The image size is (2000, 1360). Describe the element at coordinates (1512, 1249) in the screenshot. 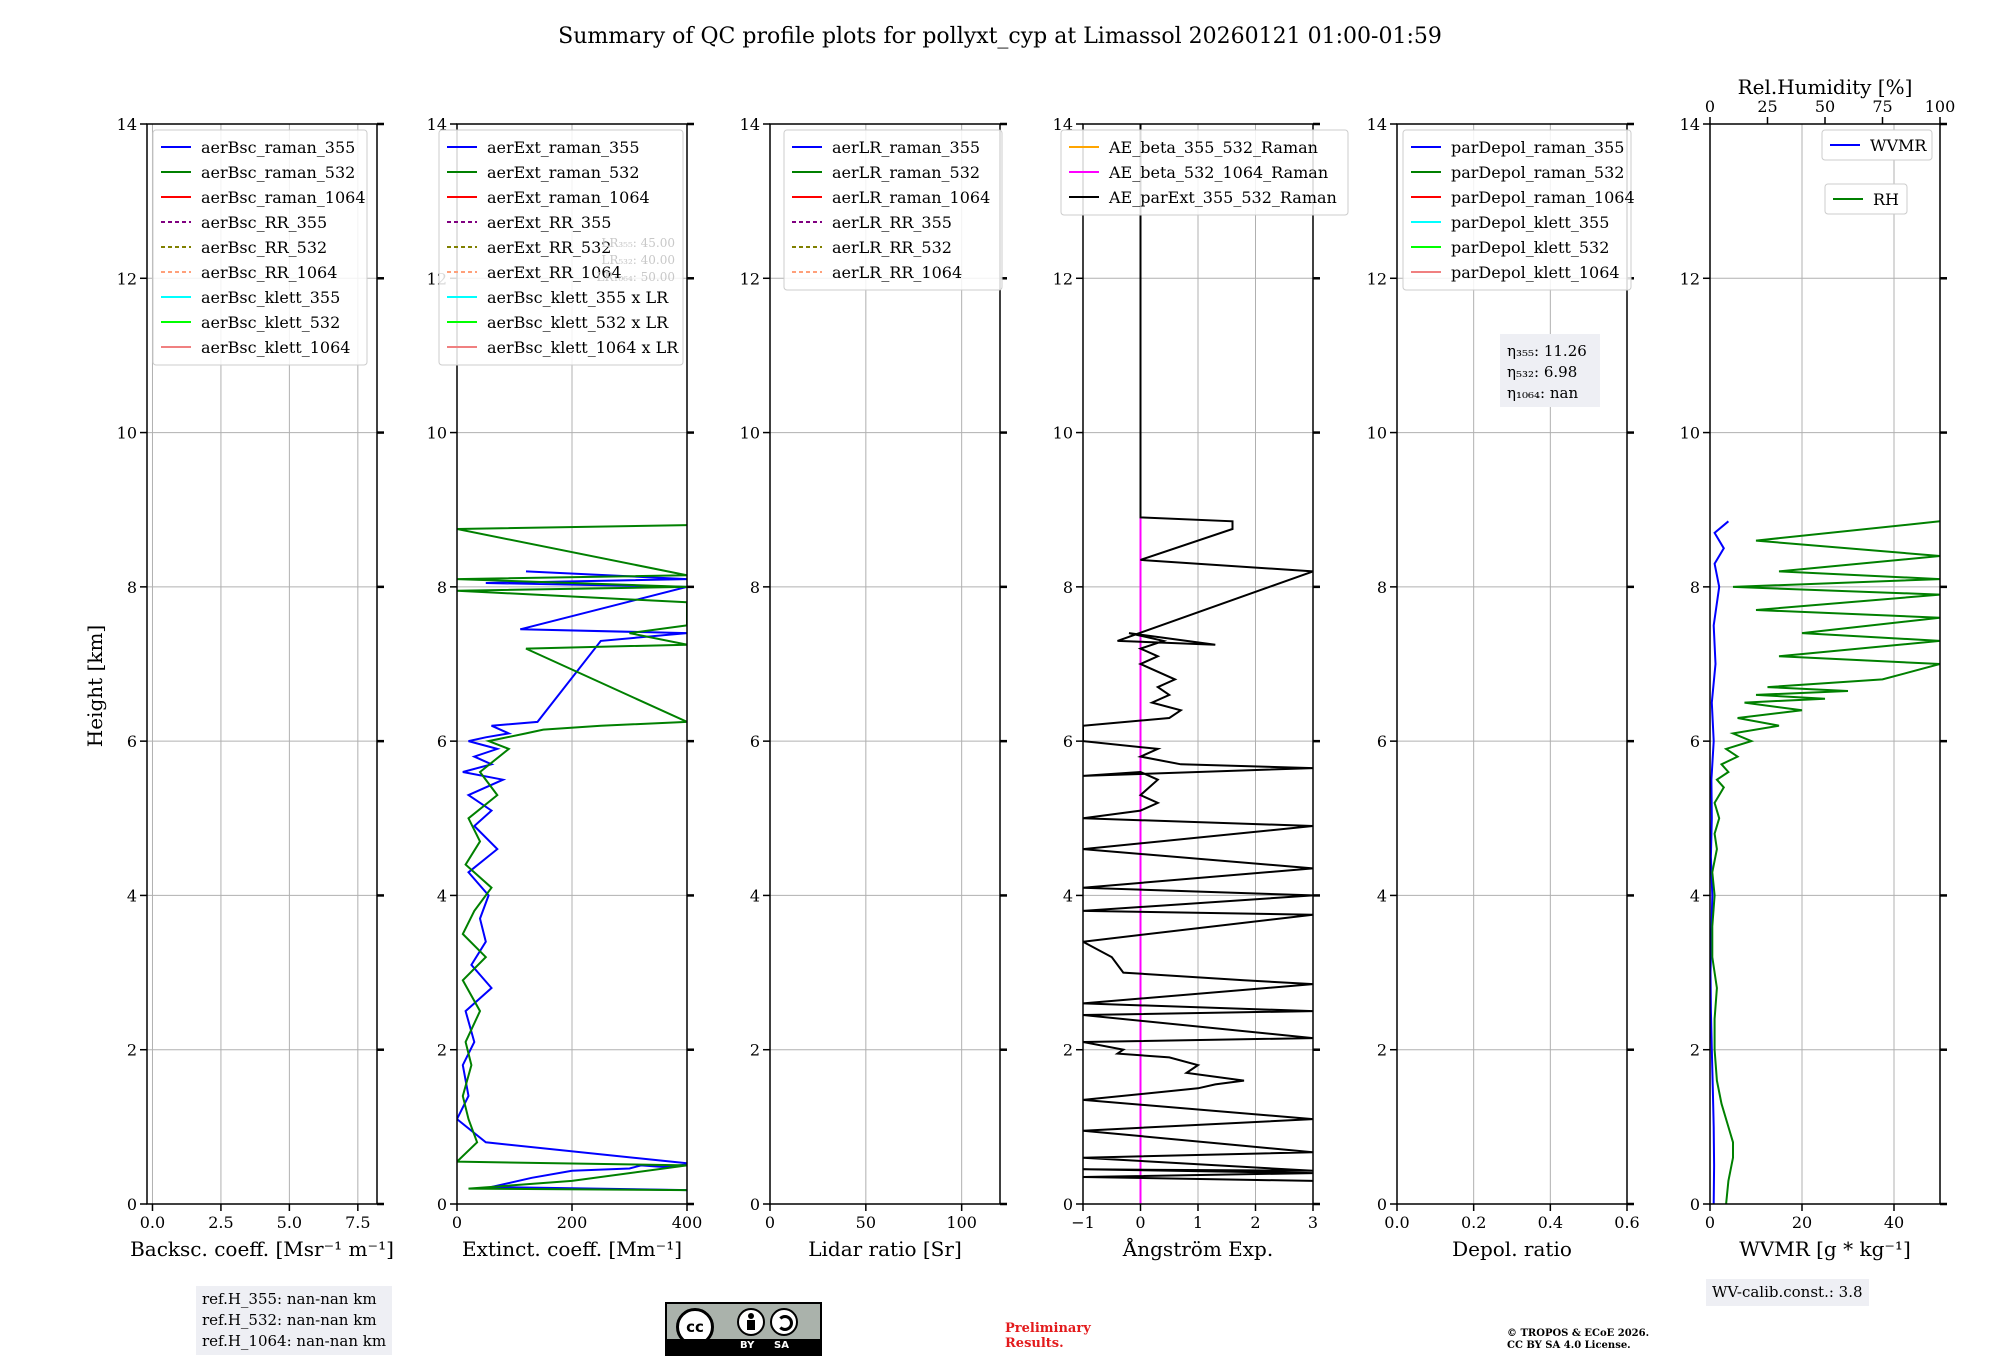

I see `x-axis-label: Depol. ratio` at that location.